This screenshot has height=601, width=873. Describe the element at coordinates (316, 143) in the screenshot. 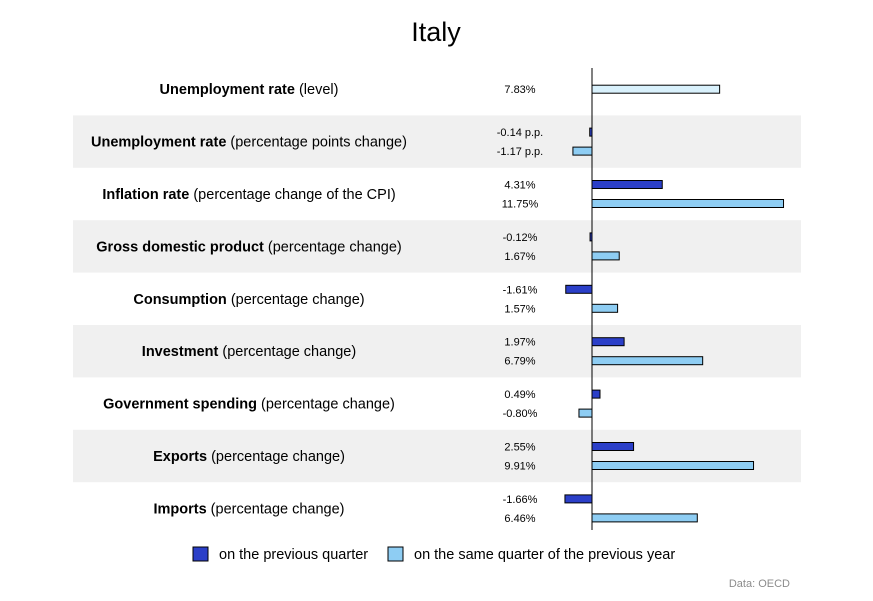

I see `indicator-qualifier: (percentage points change)` at that location.